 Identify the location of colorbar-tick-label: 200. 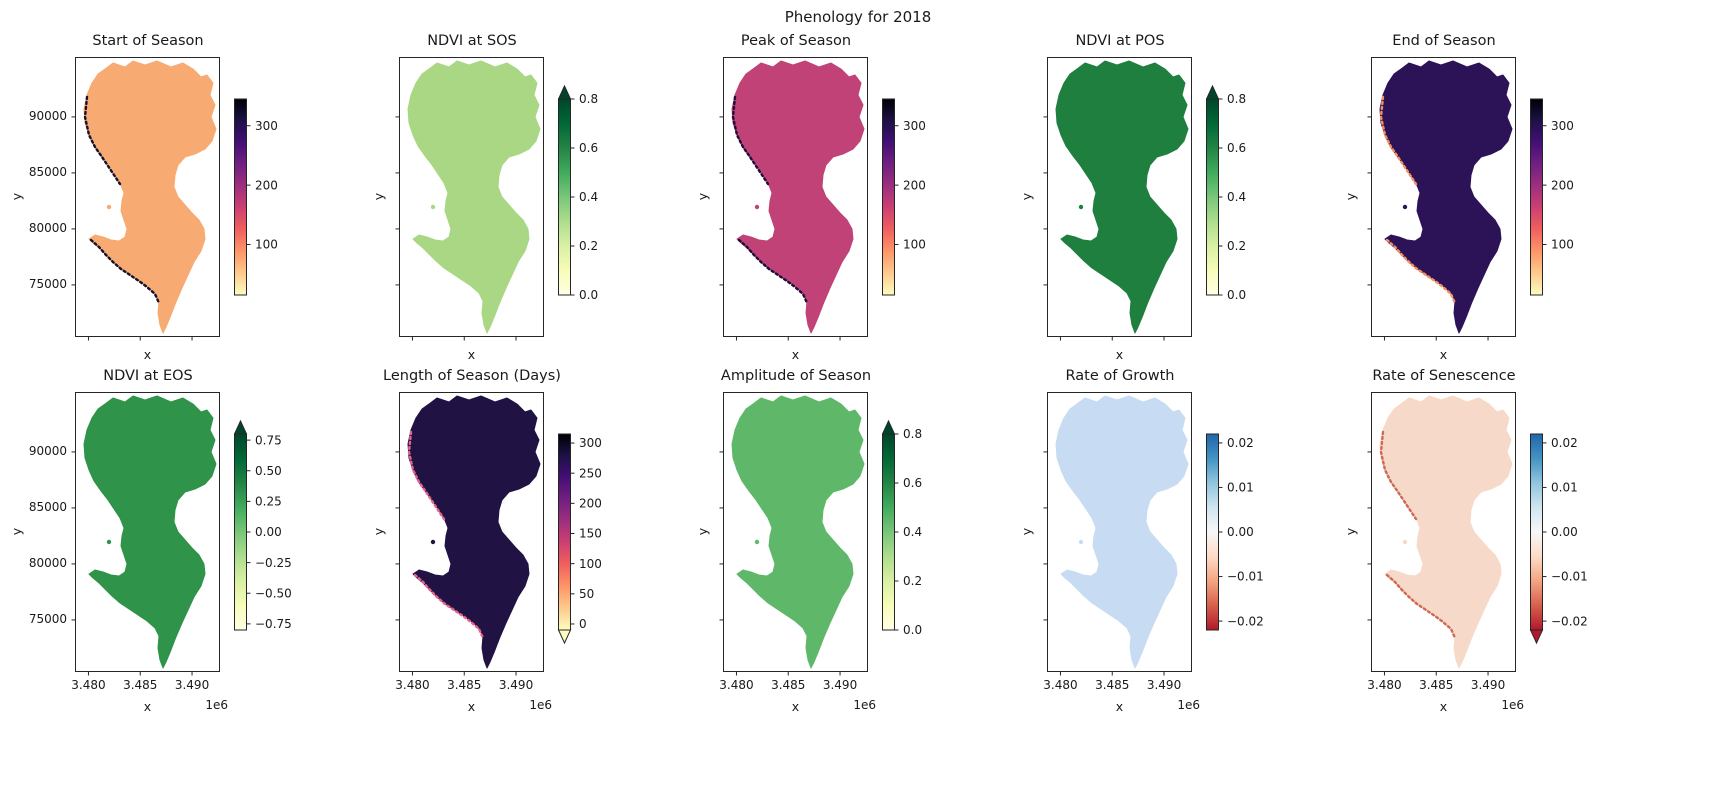
(266, 185).